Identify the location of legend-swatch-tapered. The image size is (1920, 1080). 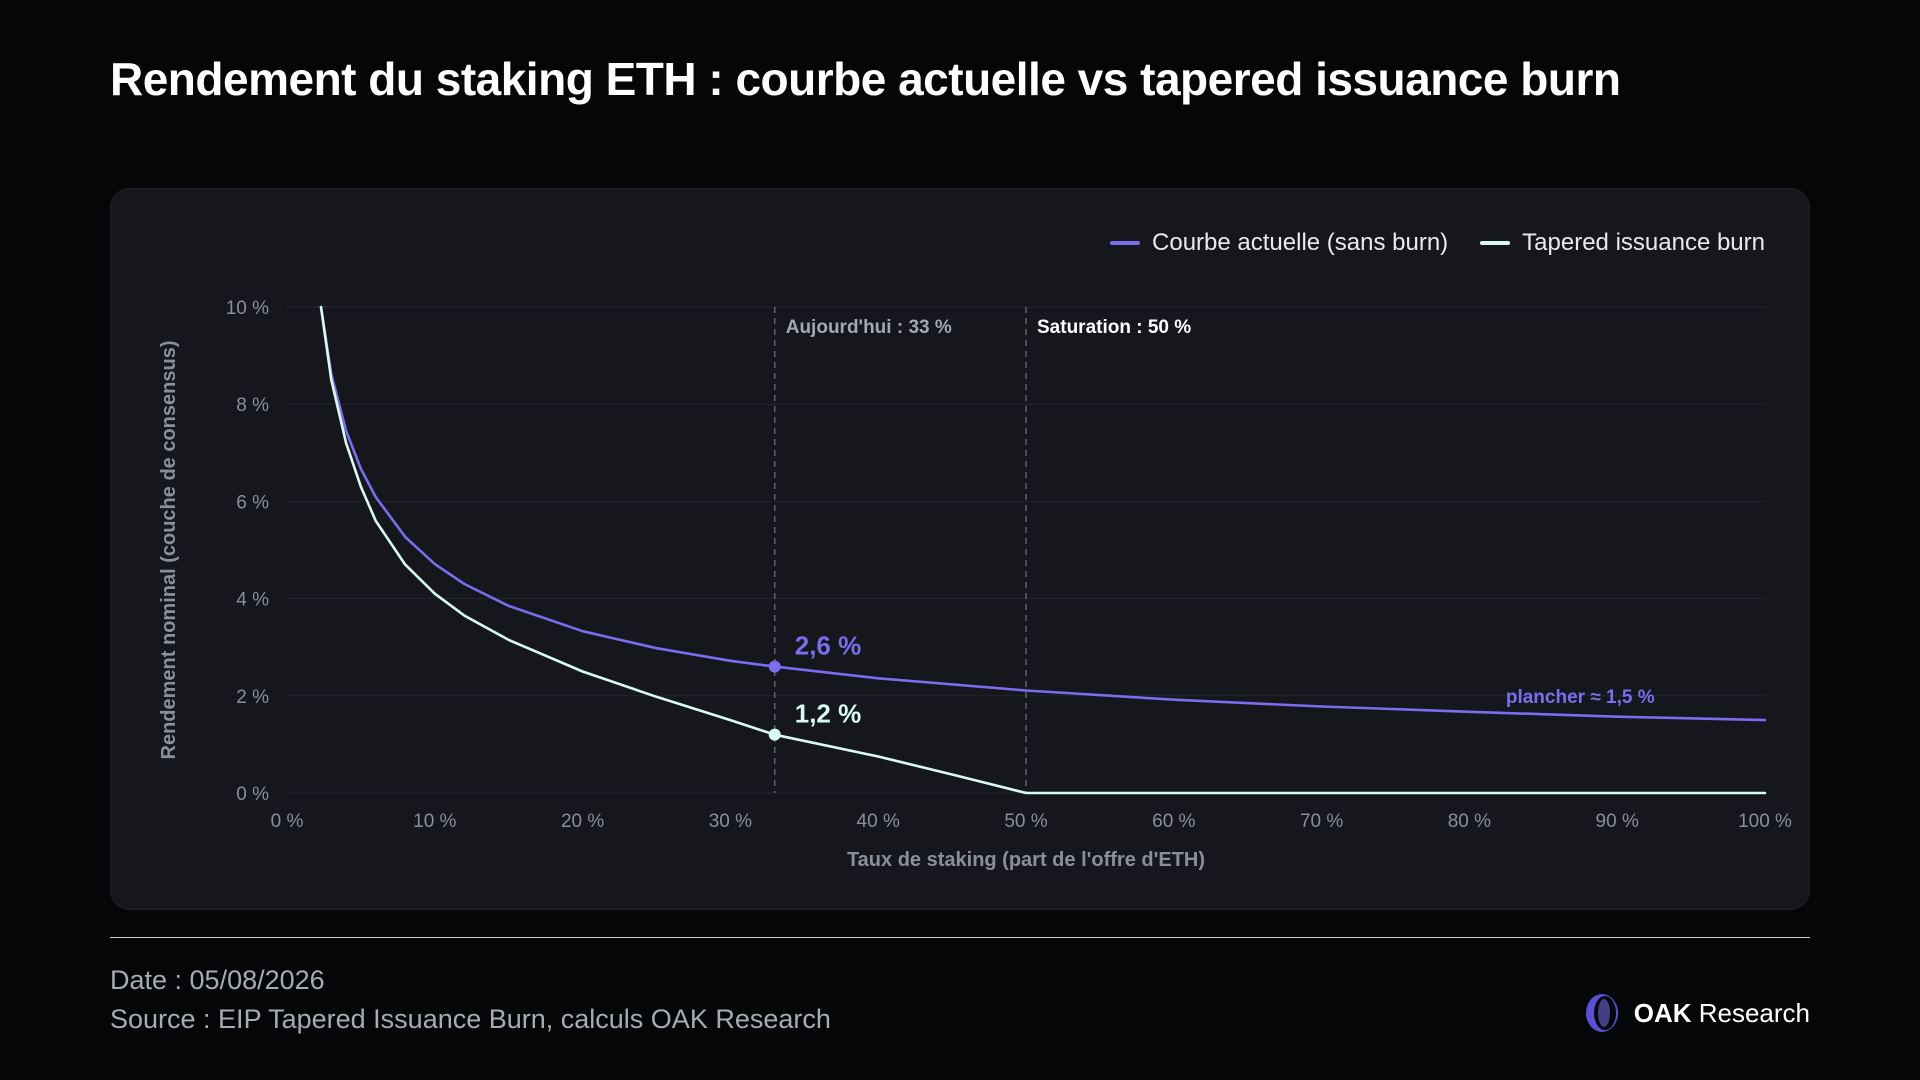
(1495, 243).